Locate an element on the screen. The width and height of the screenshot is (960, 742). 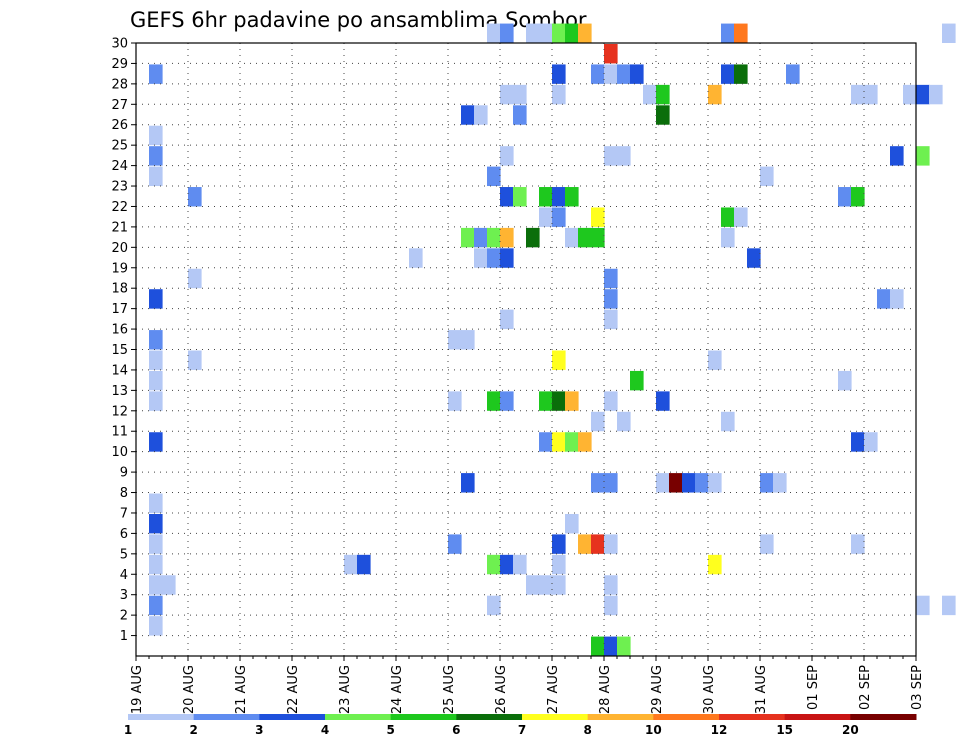
y-tick-label: 14 is located at coordinates (119, 370).